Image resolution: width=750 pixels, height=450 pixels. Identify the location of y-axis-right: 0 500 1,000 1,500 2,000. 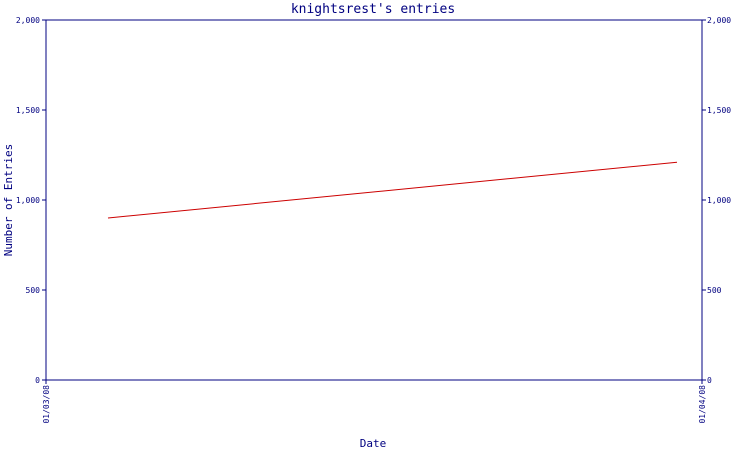
(716, 200).